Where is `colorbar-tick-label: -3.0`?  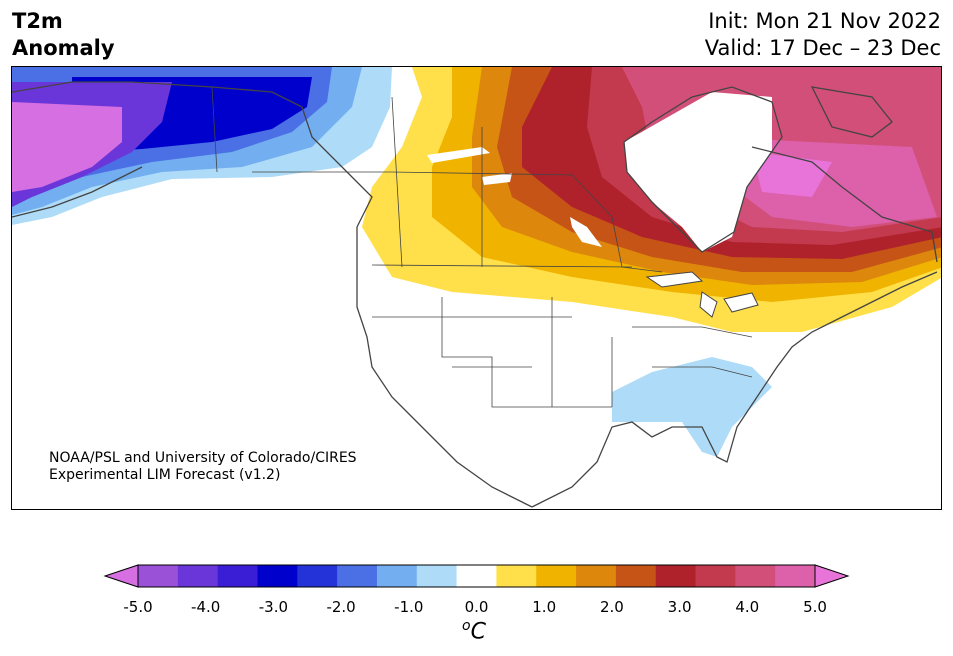
colorbar-tick-label: -3.0 is located at coordinates (273, 607).